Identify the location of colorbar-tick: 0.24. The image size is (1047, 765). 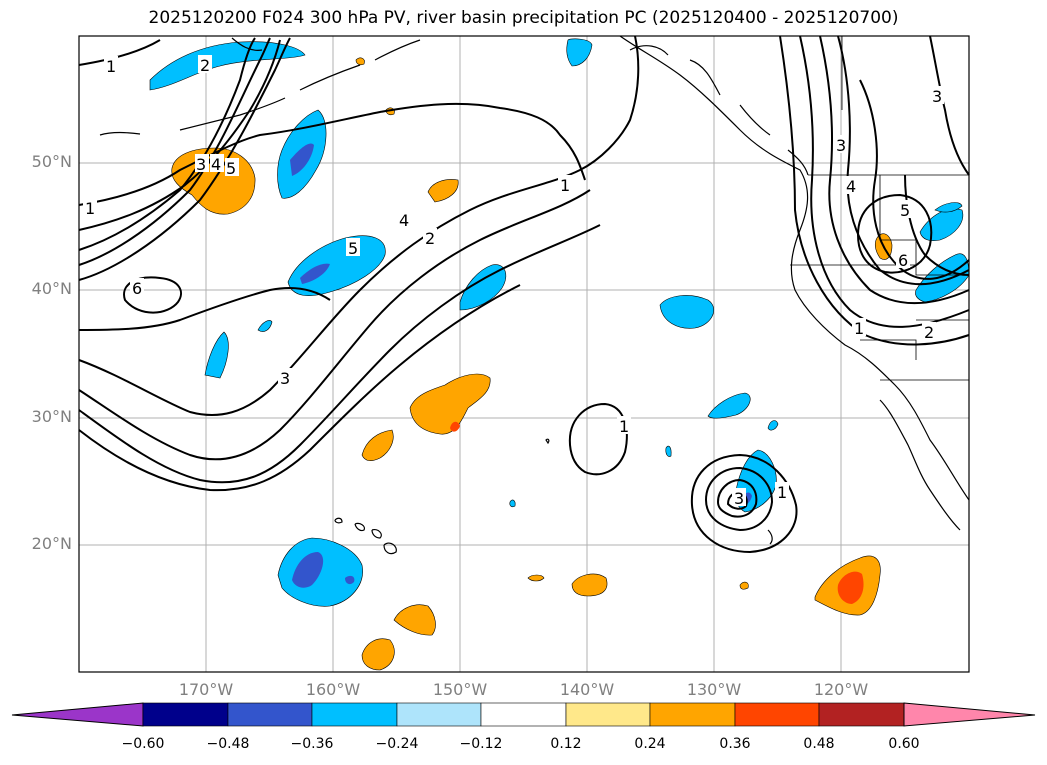
(650, 744).